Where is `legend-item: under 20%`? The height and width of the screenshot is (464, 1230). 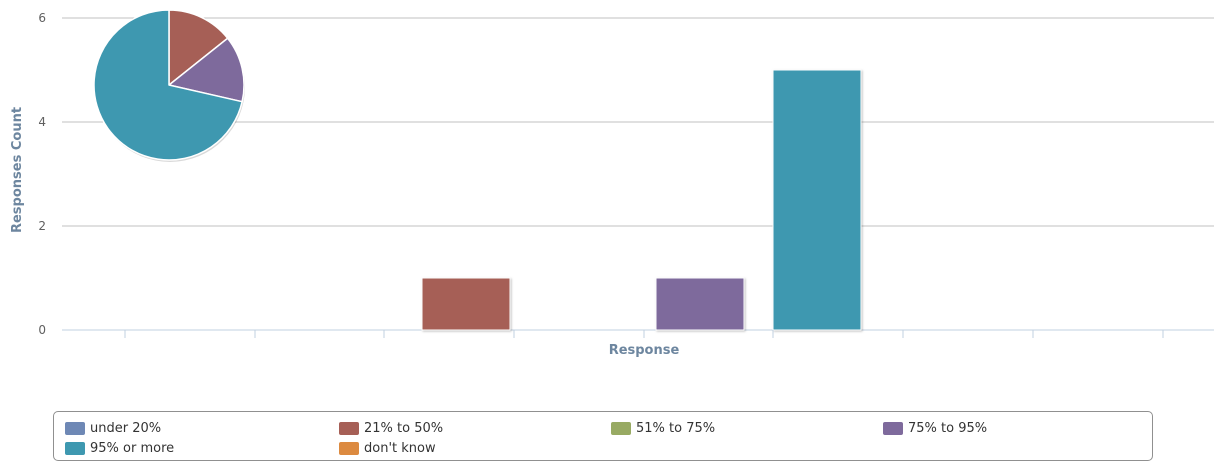
legend-item: under 20% is located at coordinates (113, 428).